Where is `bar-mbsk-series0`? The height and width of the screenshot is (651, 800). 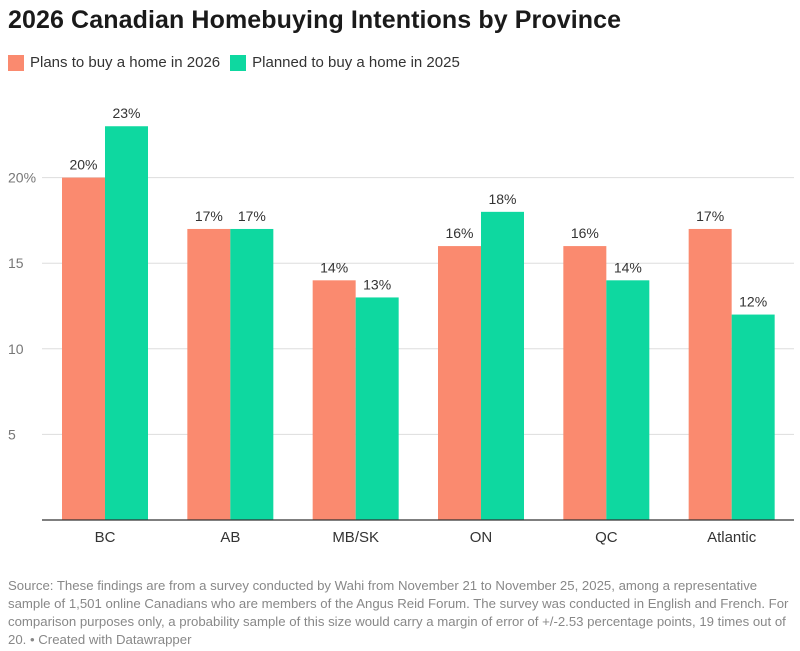 bar-mbsk-series0 is located at coordinates (334, 400).